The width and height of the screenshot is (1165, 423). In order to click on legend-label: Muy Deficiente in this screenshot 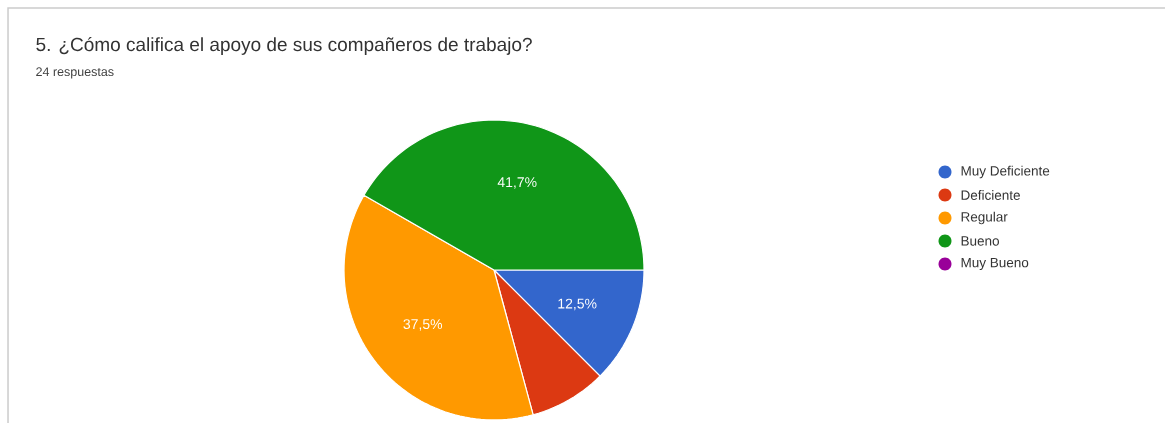, I will do `click(1005, 172)`.